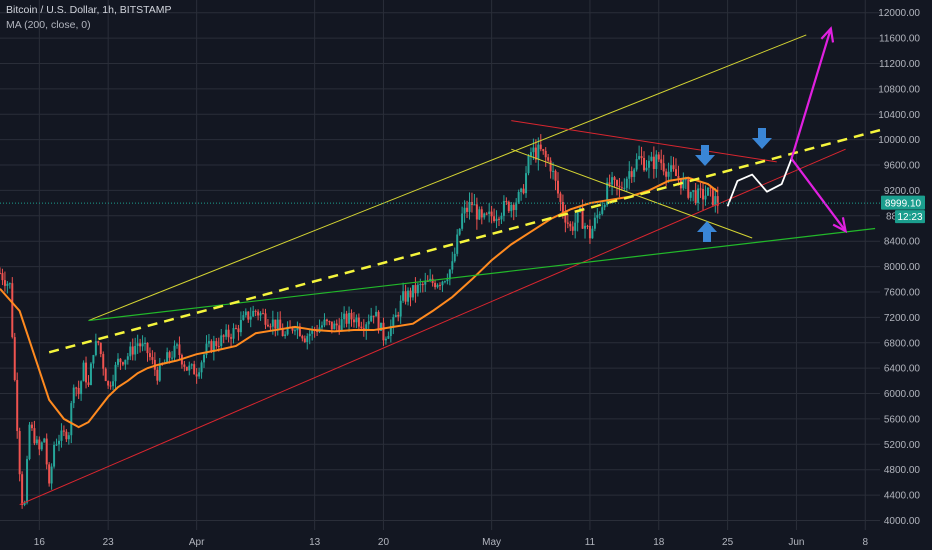  I want to click on price-tick-label: 7200.00, so click(902, 318).